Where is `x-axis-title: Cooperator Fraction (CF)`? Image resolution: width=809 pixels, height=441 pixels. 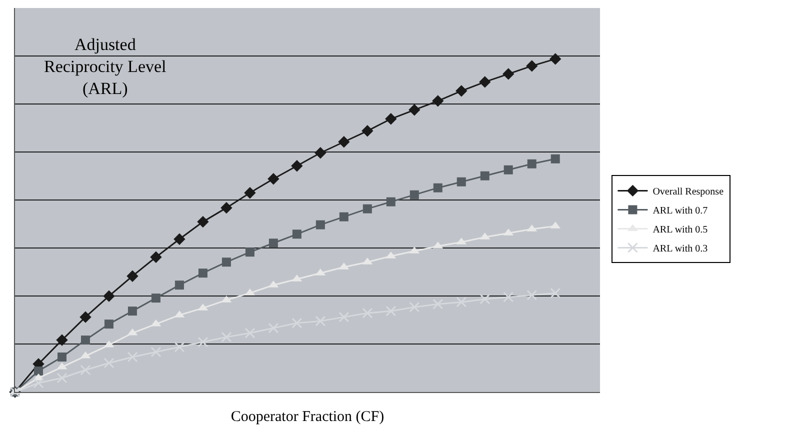 x-axis-title: Cooperator Fraction (CF) is located at coordinates (307, 417).